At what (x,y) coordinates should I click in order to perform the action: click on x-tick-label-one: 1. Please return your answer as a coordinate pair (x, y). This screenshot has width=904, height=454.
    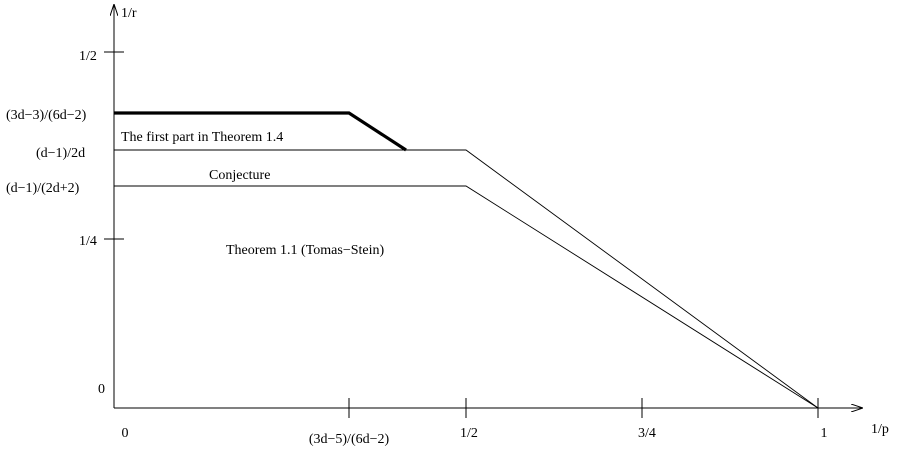
    Looking at the image, I should click on (824, 433).